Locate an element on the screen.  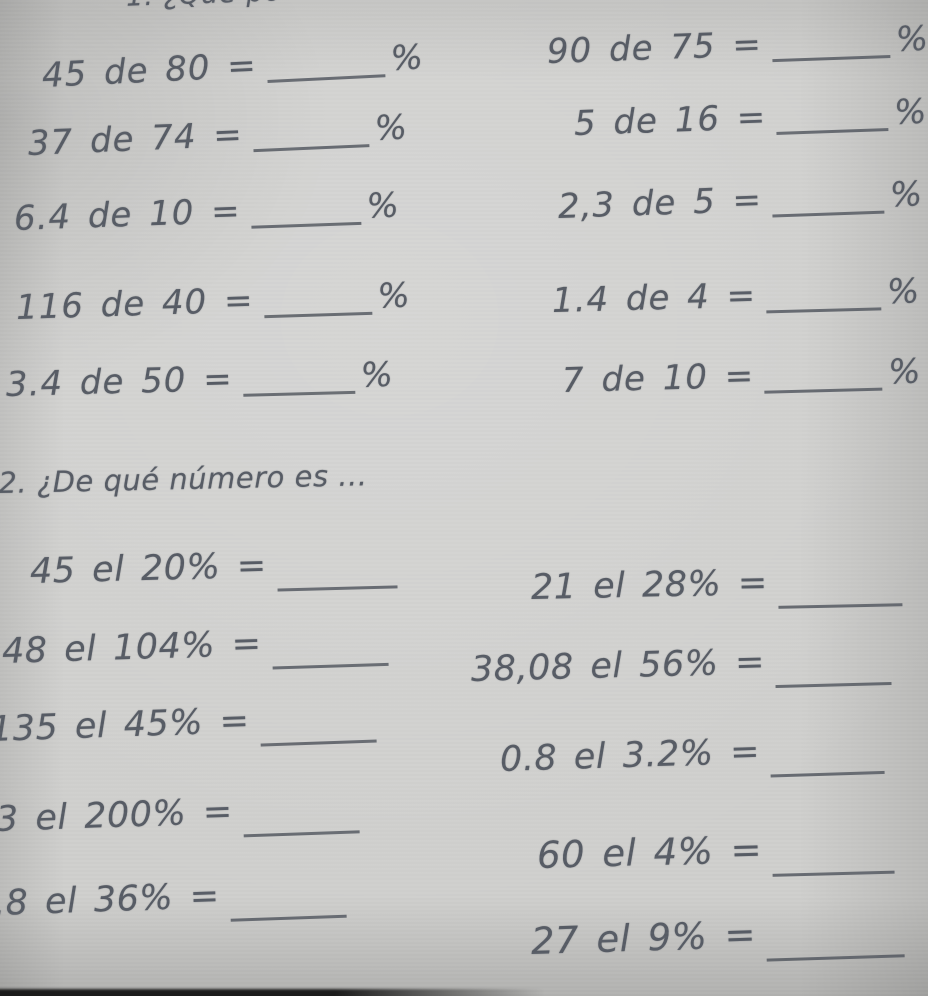
problem-row: 27 el 9% = is located at coordinates (720, 935).